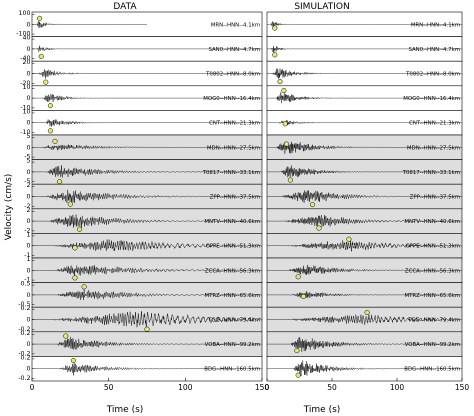  What do you see at coordinates (364, 196) in the screenshot?
I see `trace-row-sim-8: ZPP--HNN--37.5km` at bounding box center [364, 196].